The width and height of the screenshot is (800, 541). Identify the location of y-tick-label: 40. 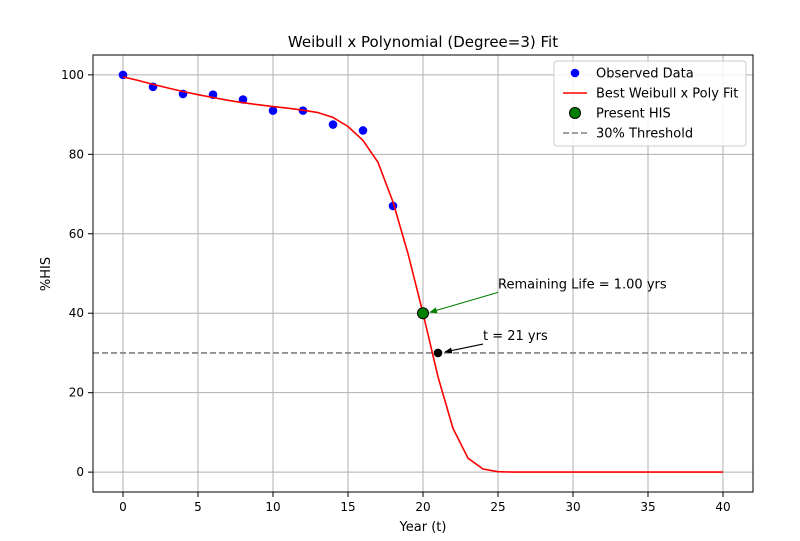
(76, 313).